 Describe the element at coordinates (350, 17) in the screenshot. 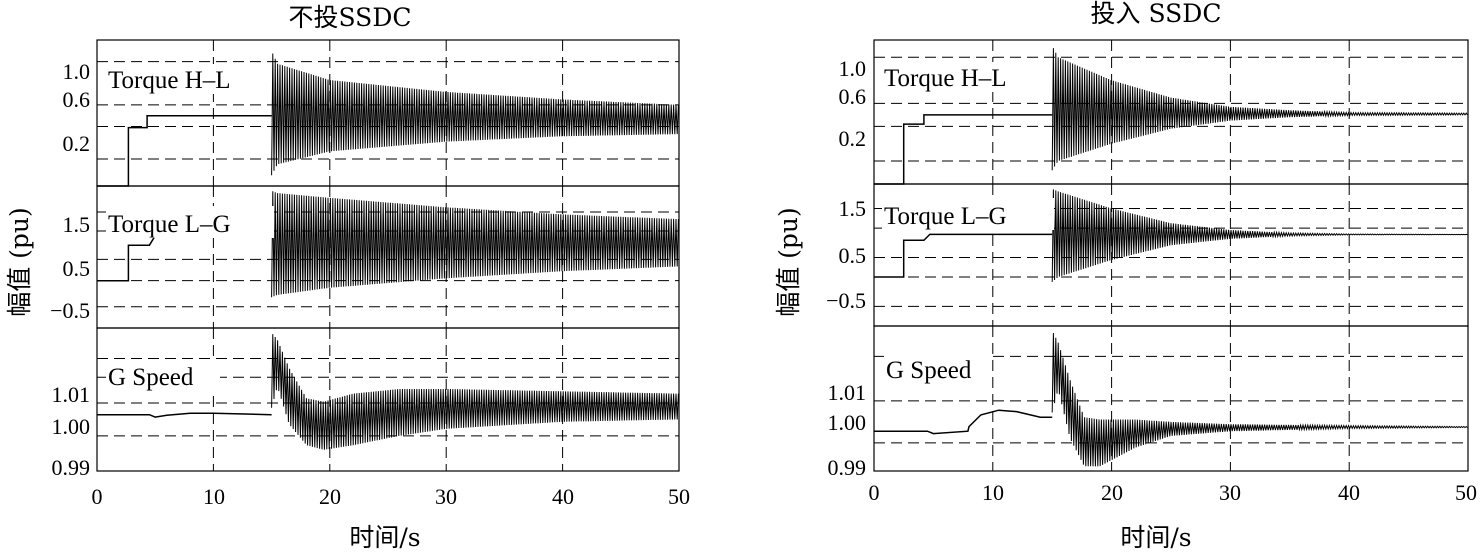

I see `chart-title: 不投SSDC` at that location.